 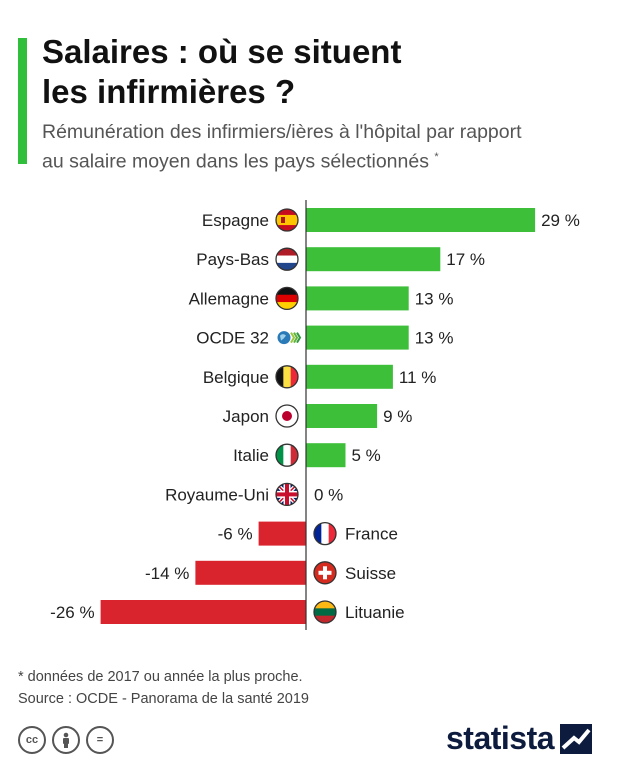 What do you see at coordinates (287, 494) in the screenshot?
I see `uk-flag-icon` at bounding box center [287, 494].